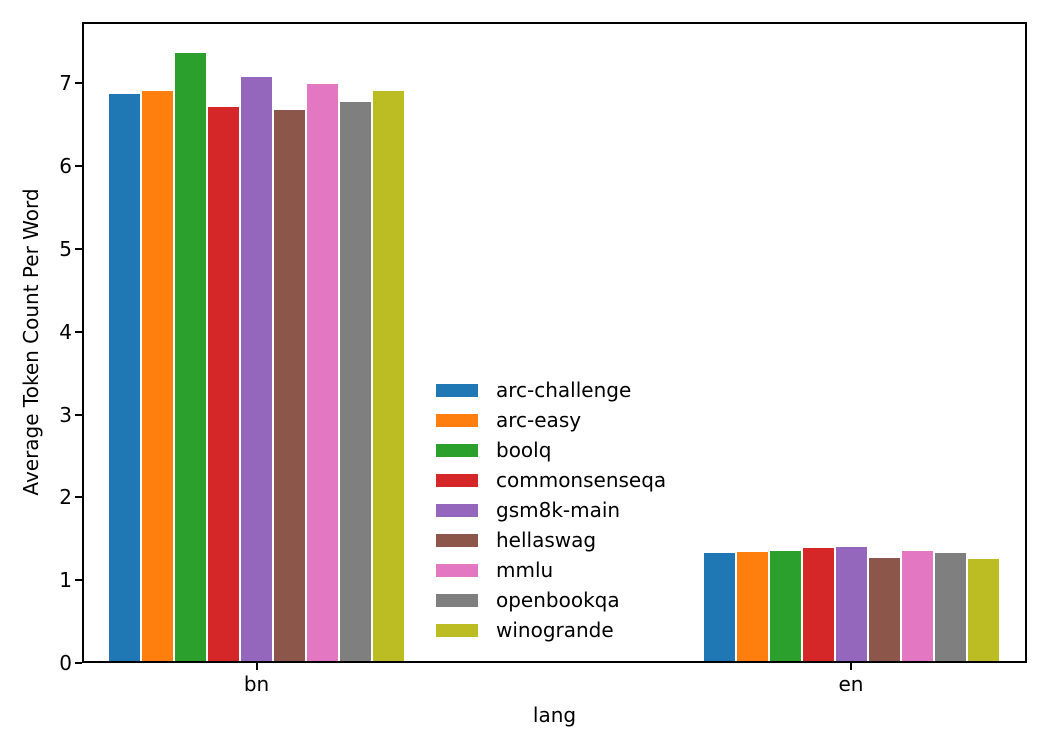 The image size is (1050, 750). What do you see at coordinates (65, 83) in the screenshot?
I see `y-tick-label: 7` at bounding box center [65, 83].